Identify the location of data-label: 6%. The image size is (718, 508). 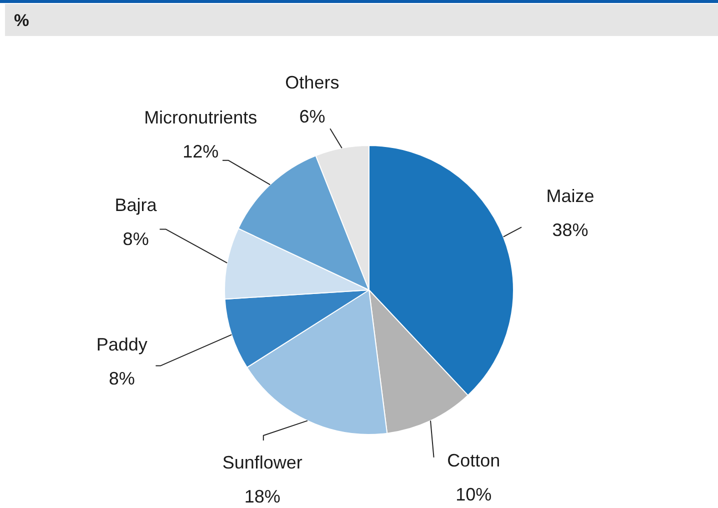
(312, 116).